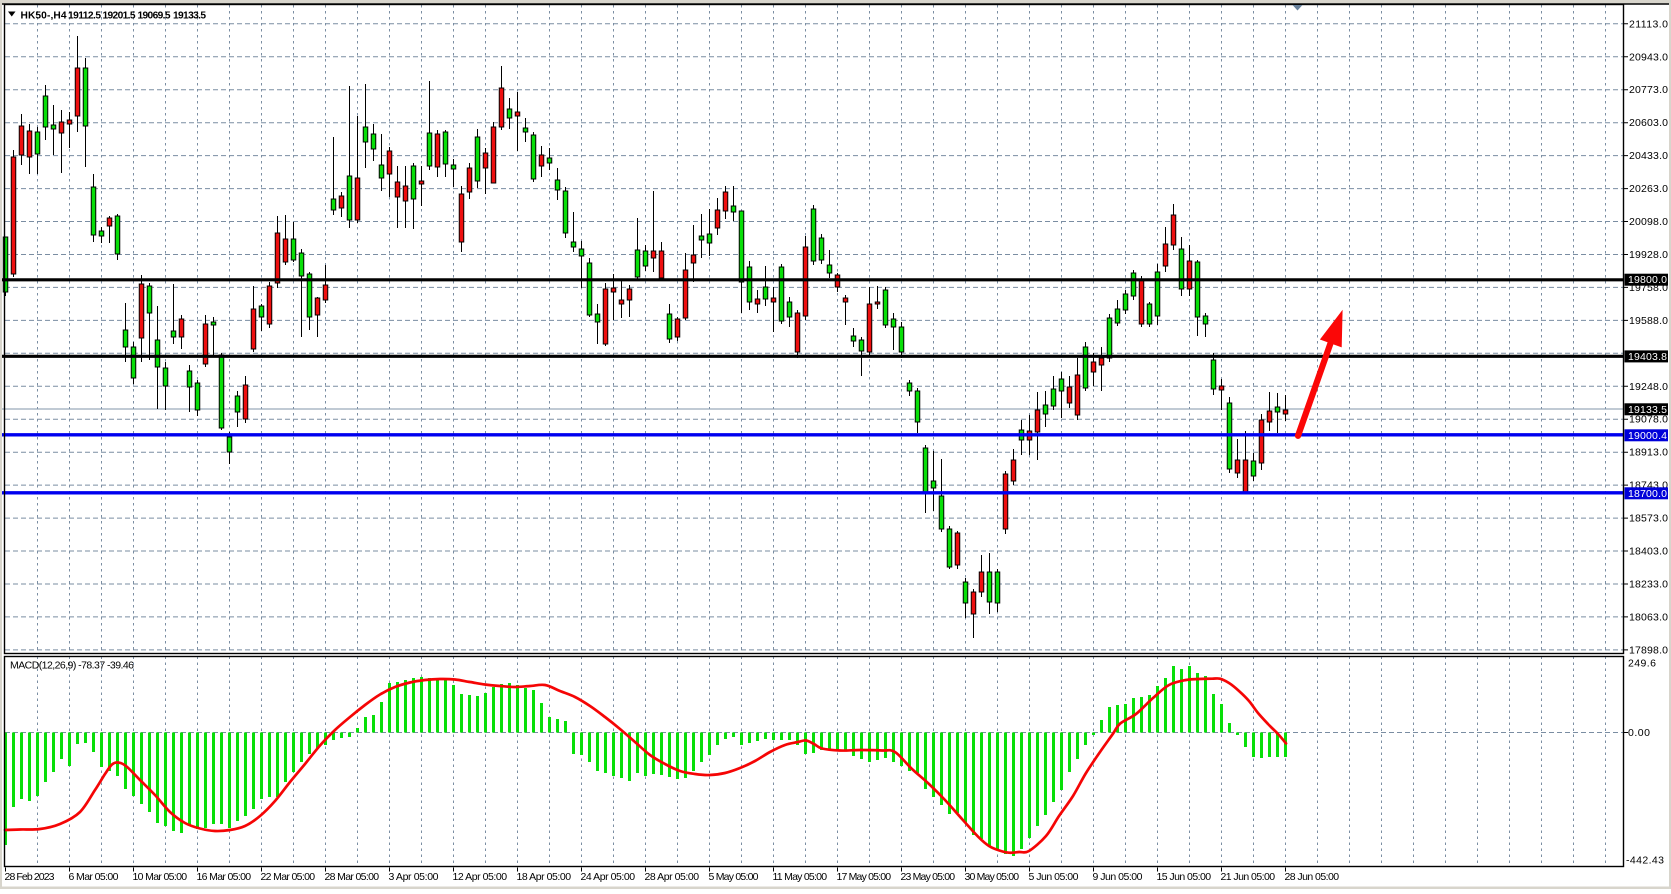  I want to click on svg-text: 21113.0, so click(1648, 24).